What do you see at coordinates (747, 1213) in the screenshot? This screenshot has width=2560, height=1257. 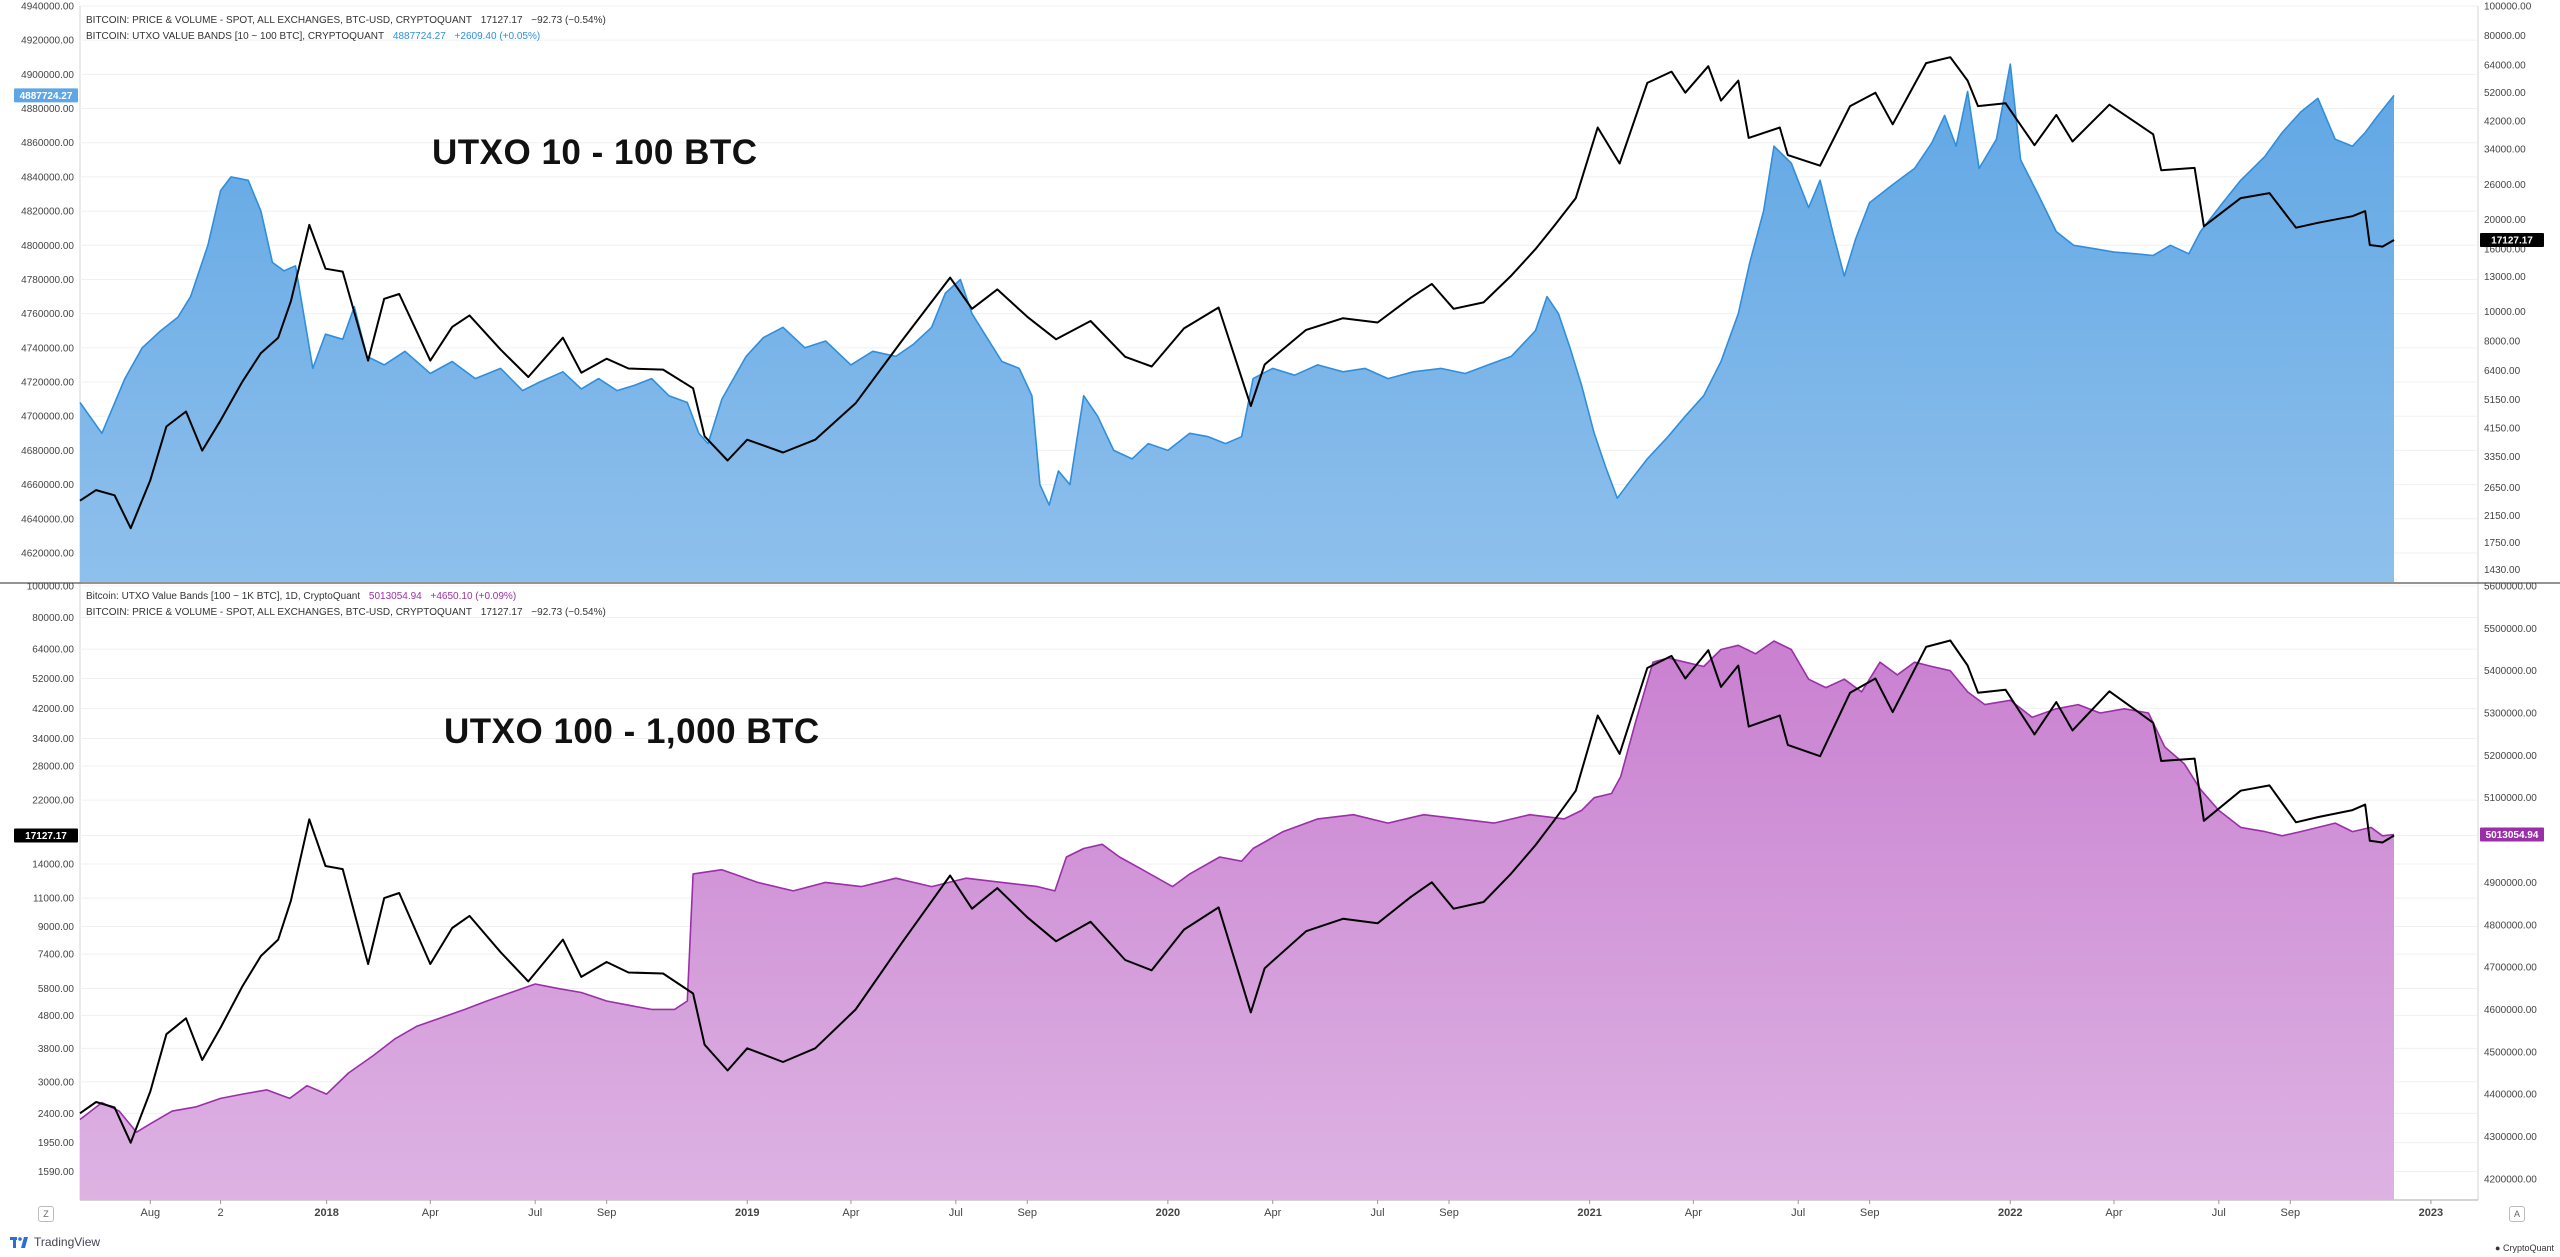 I see `x-tick-label: 2019` at bounding box center [747, 1213].